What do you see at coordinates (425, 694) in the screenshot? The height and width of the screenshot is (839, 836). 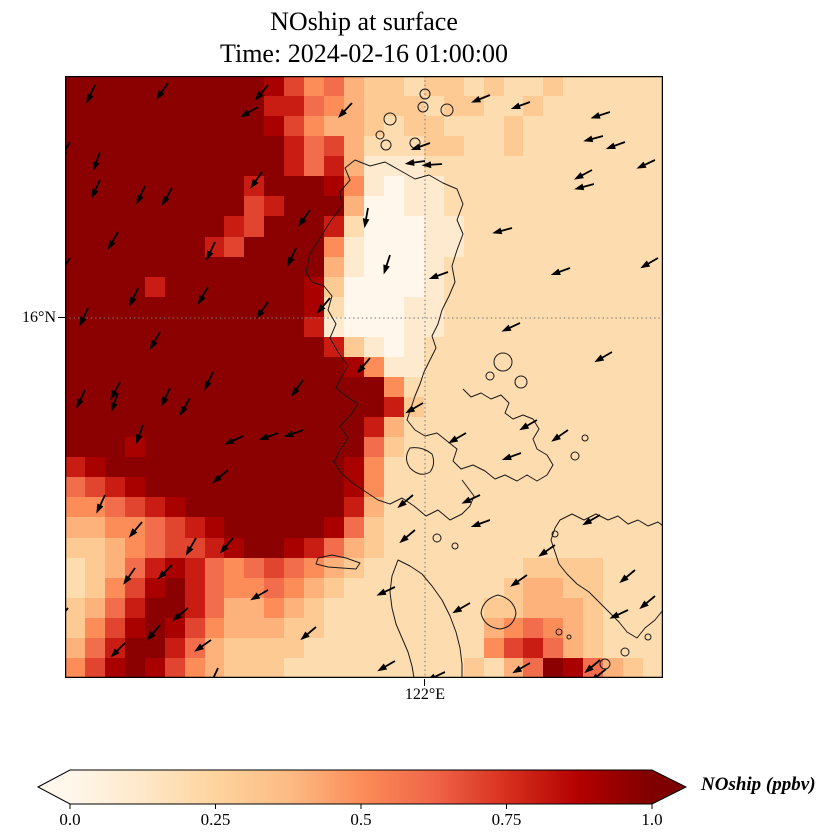 I see `longitude-tick-label: 122°E` at bounding box center [425, 694].